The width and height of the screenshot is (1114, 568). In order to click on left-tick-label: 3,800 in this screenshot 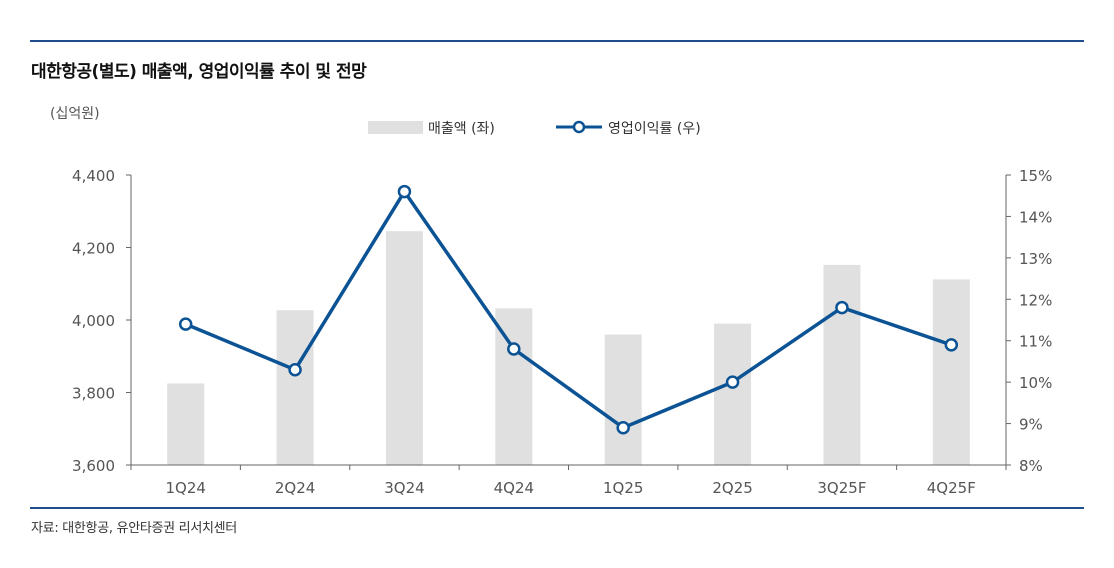, I will do `click(93, 394)`.